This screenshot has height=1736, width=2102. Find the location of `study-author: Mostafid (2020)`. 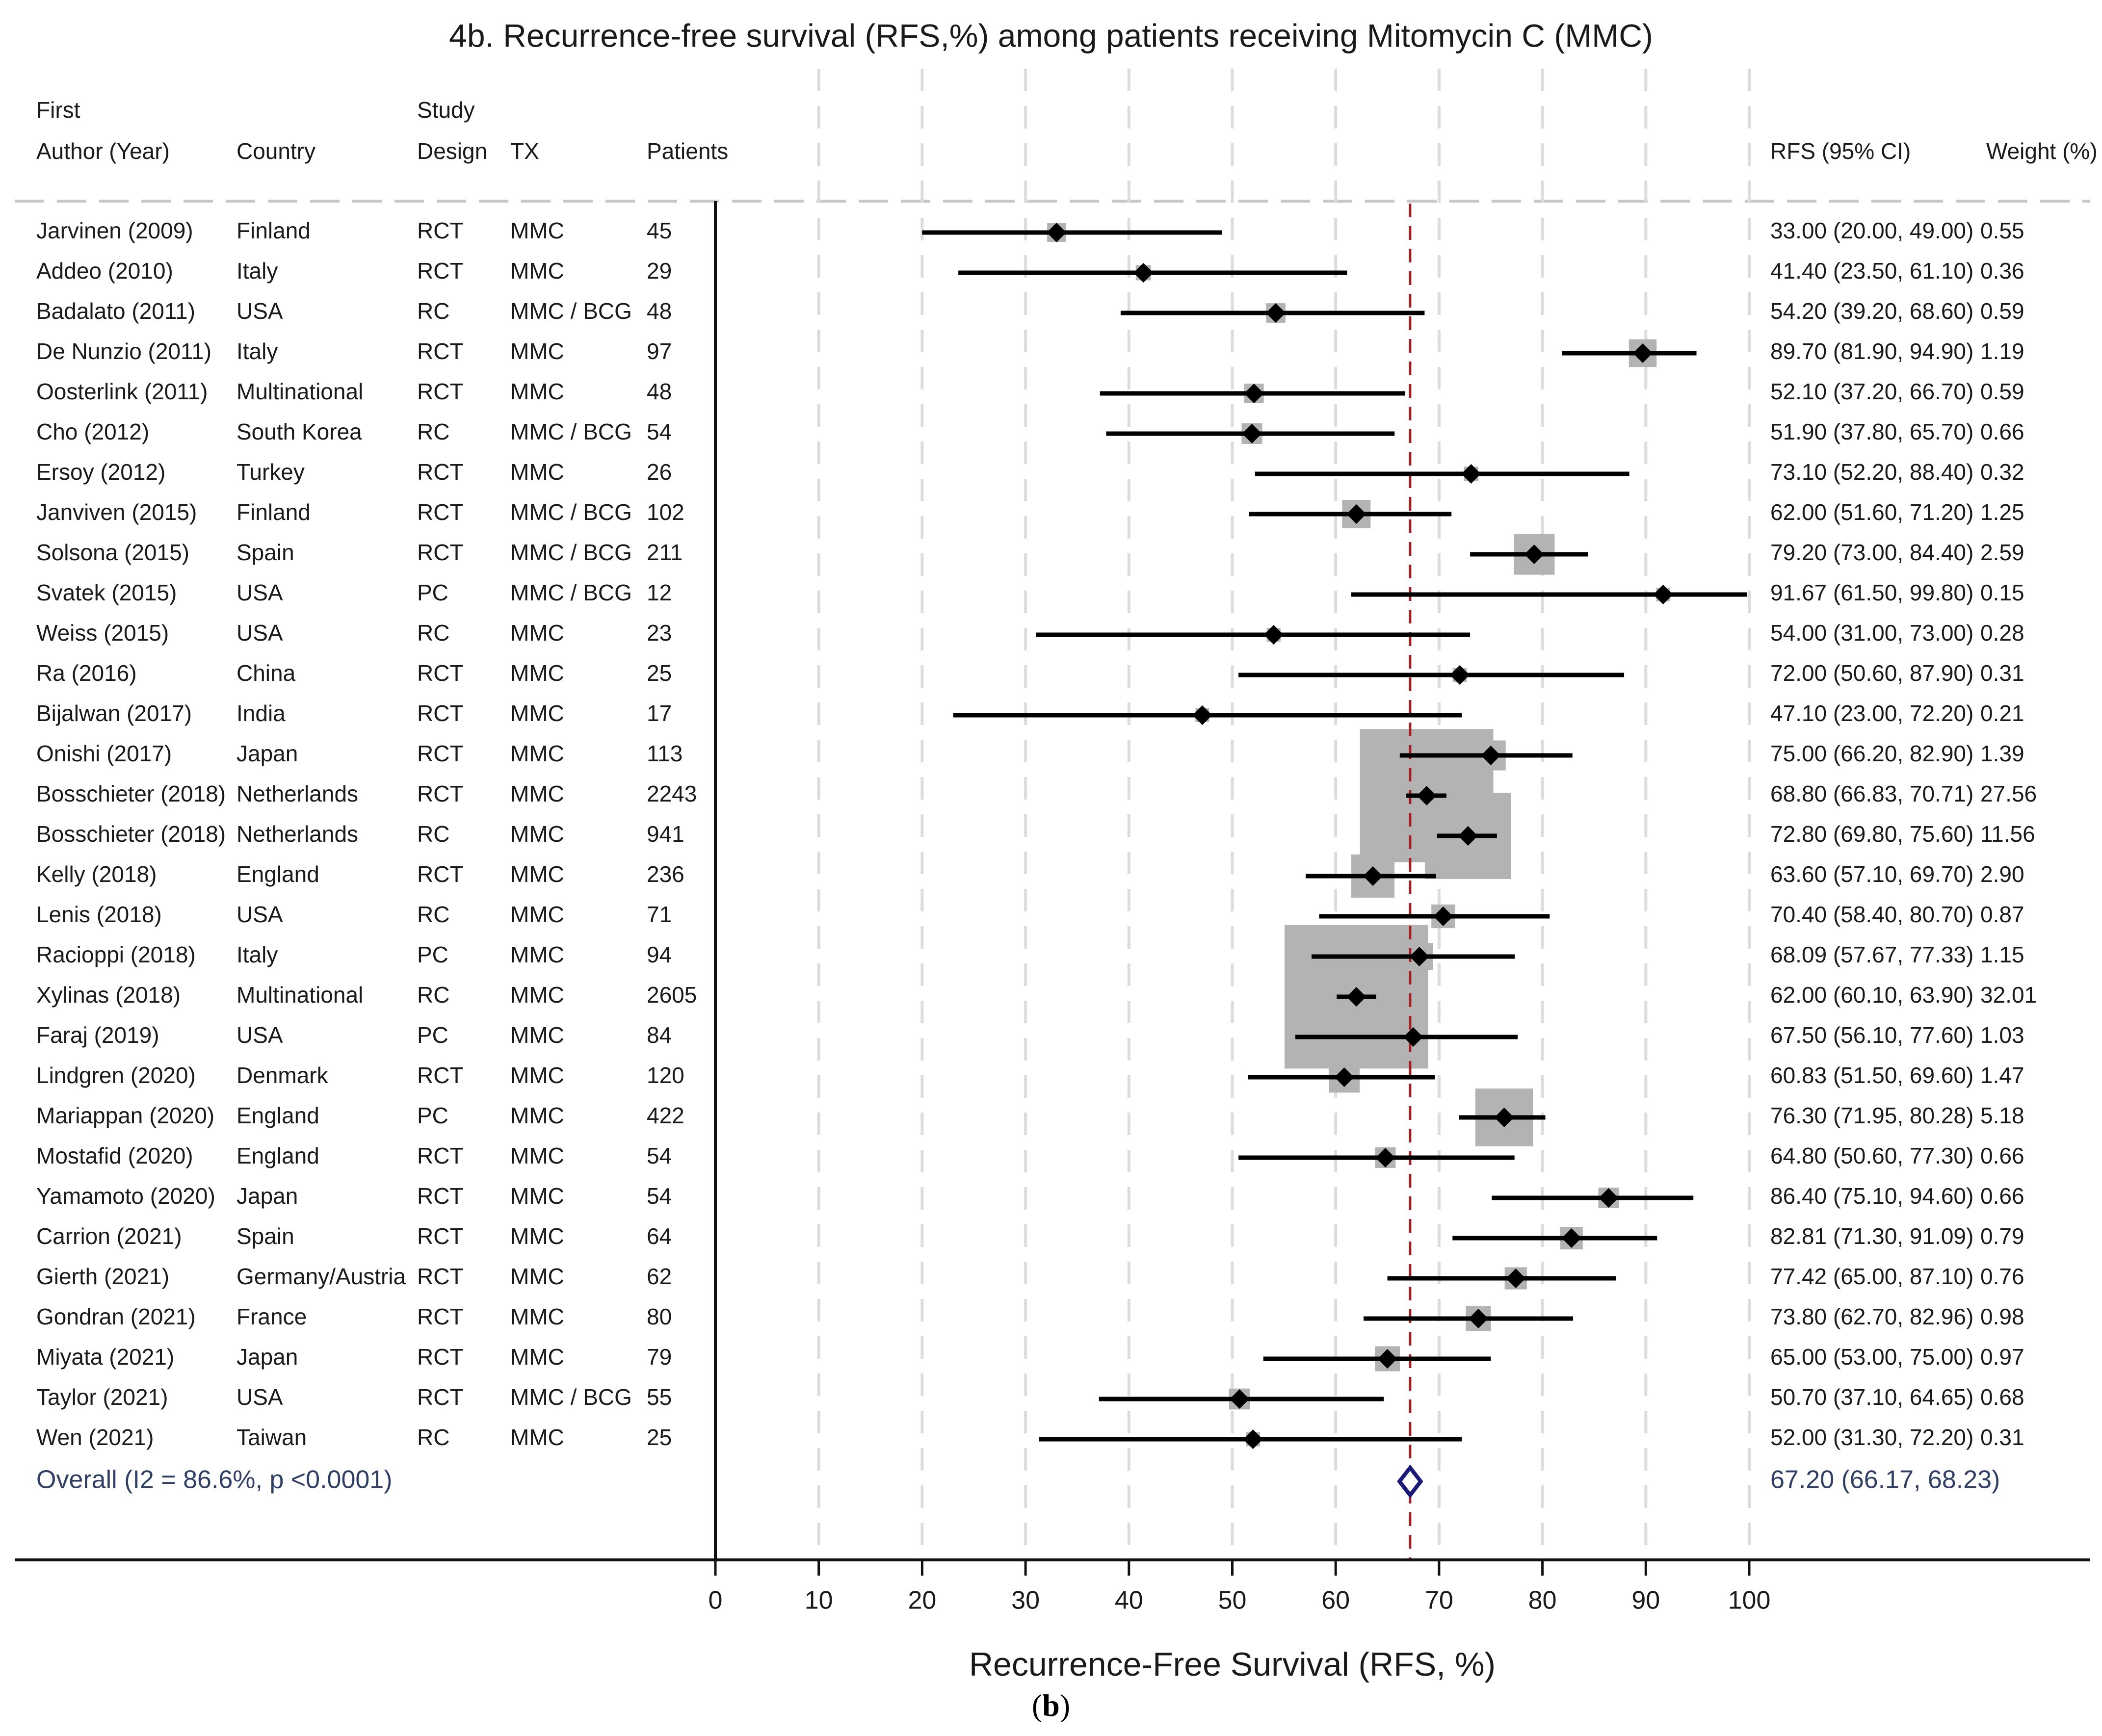

study-author: Mostafid (2020) is located at coordinates (114, 1155).